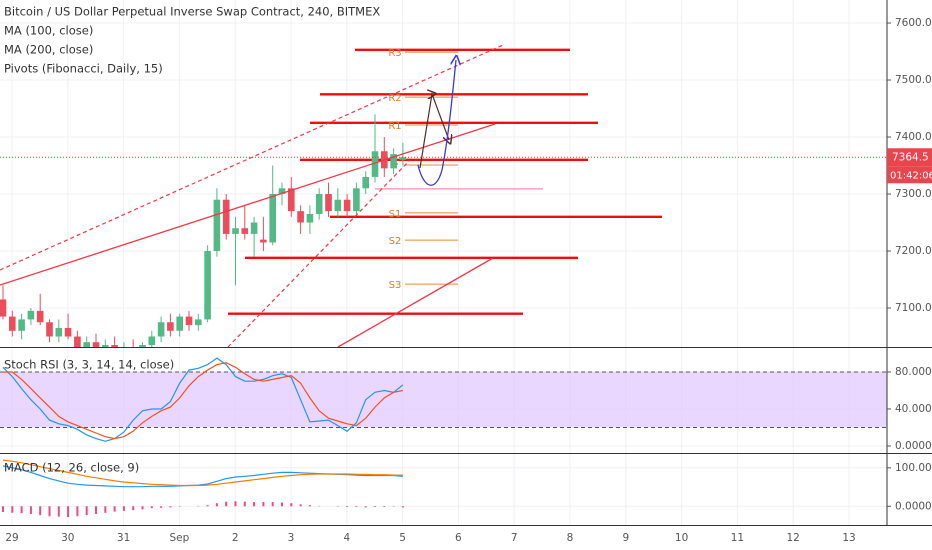 The height and width of the screenshot is (550, 932). Describe the element at coordinates (570, 538) in the screenshot. I see `x-tick-label: 8` at that location.